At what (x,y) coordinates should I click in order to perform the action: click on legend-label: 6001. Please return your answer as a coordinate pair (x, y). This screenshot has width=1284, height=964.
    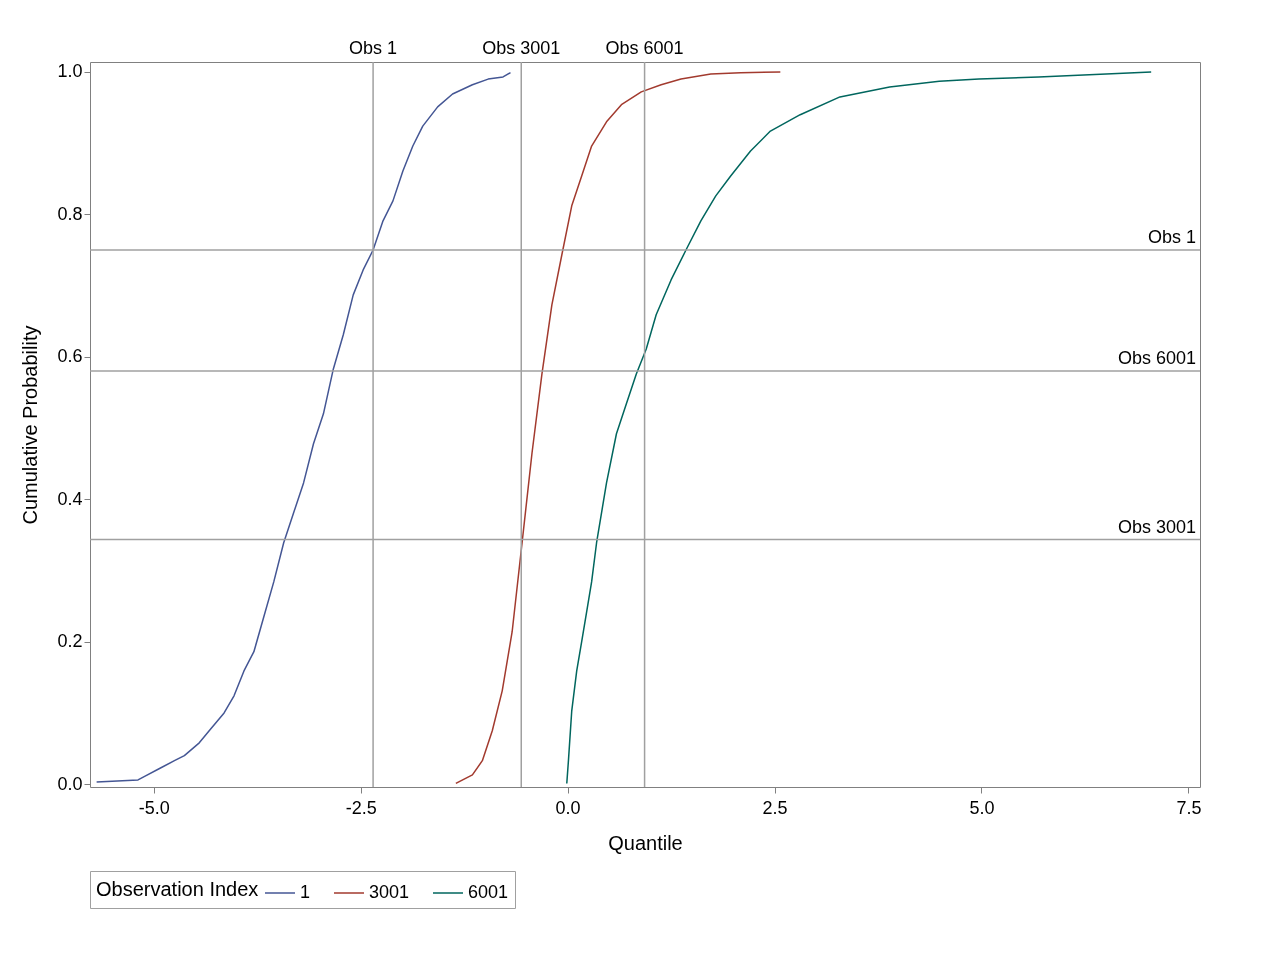
    Looking at the image, I should click on (488, 892).